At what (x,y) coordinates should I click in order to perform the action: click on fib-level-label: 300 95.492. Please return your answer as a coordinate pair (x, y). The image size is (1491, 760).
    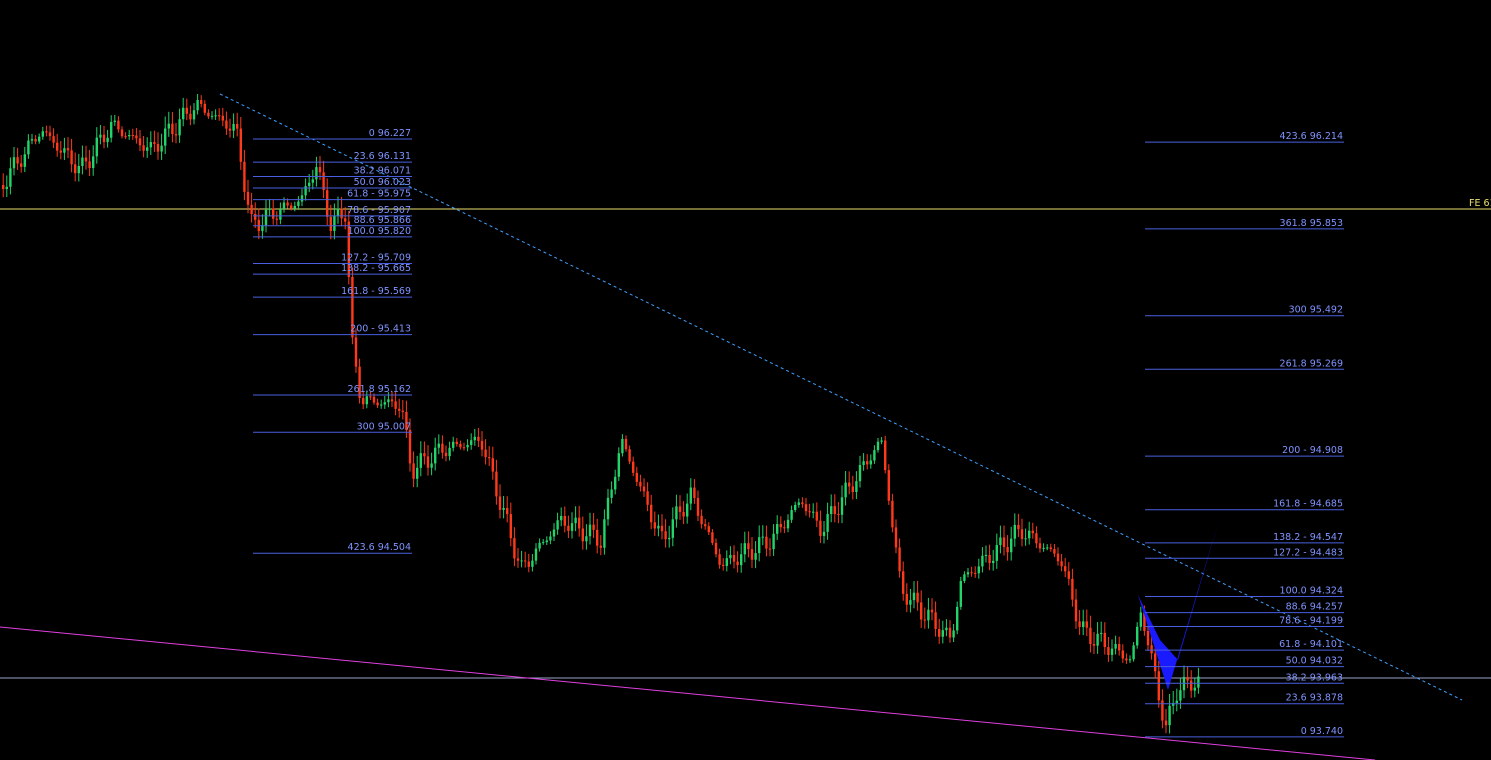
    Looking at the image, I should click on (1316, 310).